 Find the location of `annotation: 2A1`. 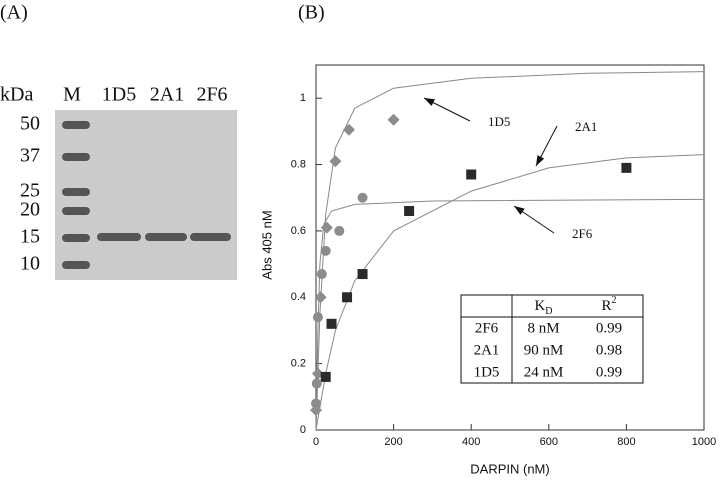

annotation: 2A1 is located at coordinates (586, 126).